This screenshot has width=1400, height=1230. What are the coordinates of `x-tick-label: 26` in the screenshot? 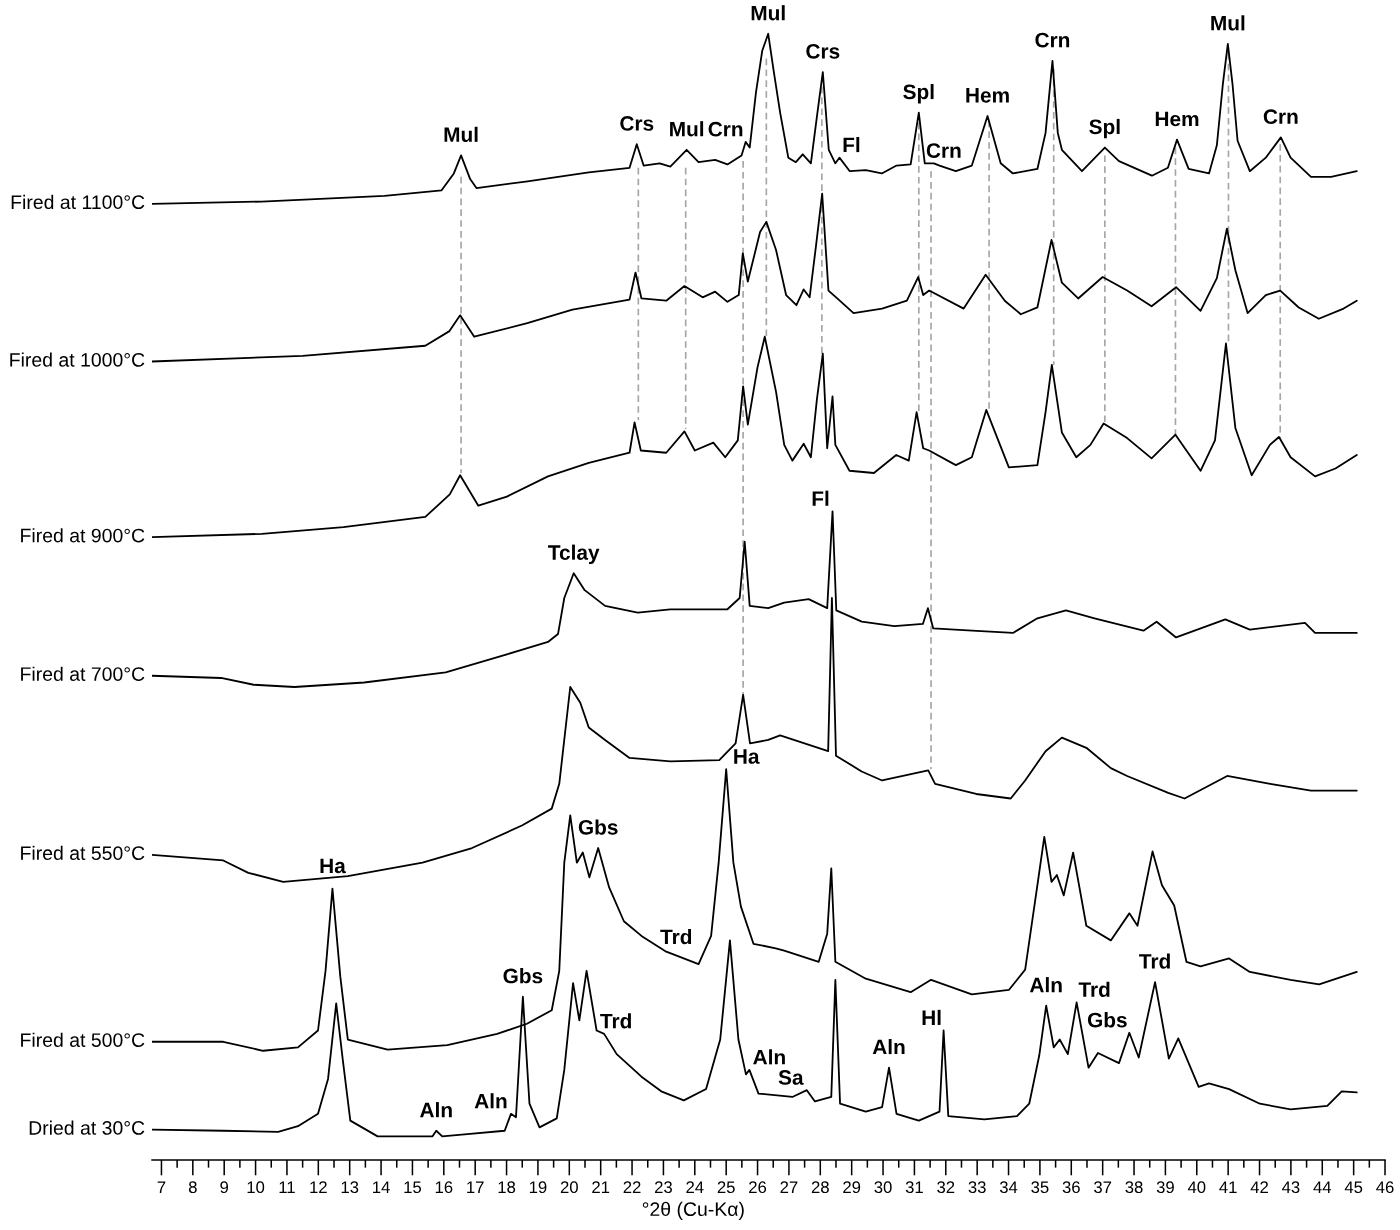 It's located at (758, 1187).